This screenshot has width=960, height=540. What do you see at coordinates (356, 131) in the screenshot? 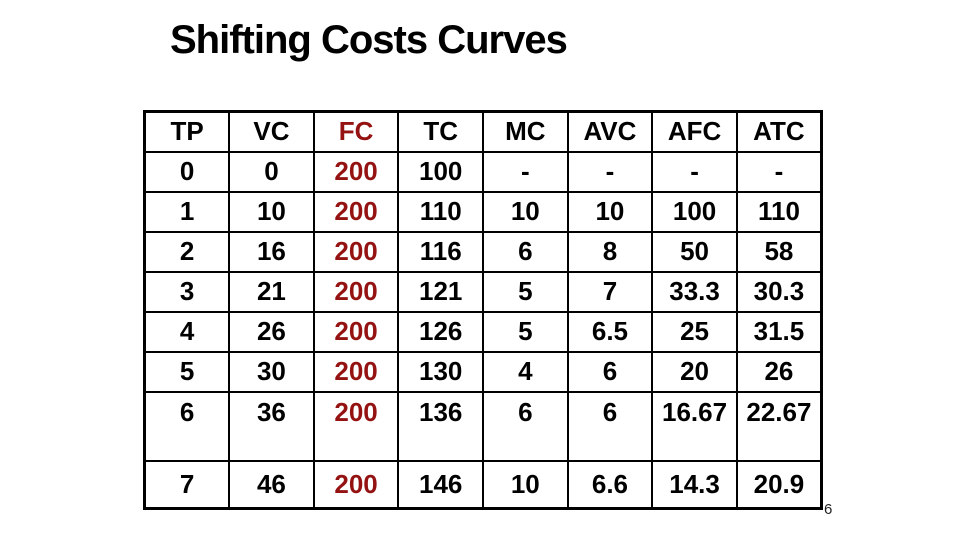
I see `col-header-fc: FC` at bounding box center [356, 131].